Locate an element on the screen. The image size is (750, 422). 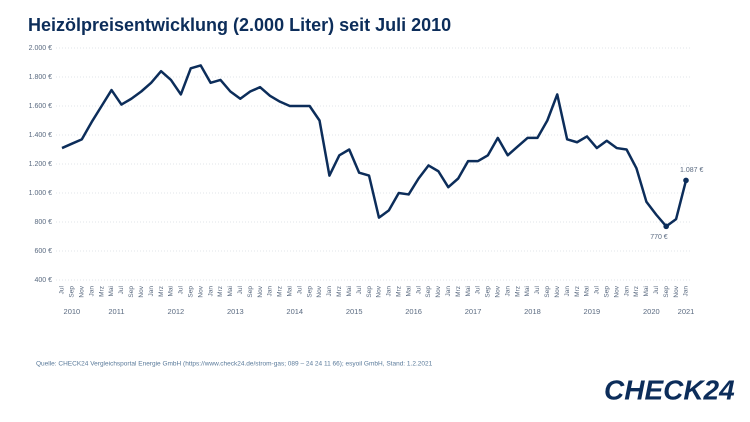
annotation: 770 € is located at coordinates (659, 237).